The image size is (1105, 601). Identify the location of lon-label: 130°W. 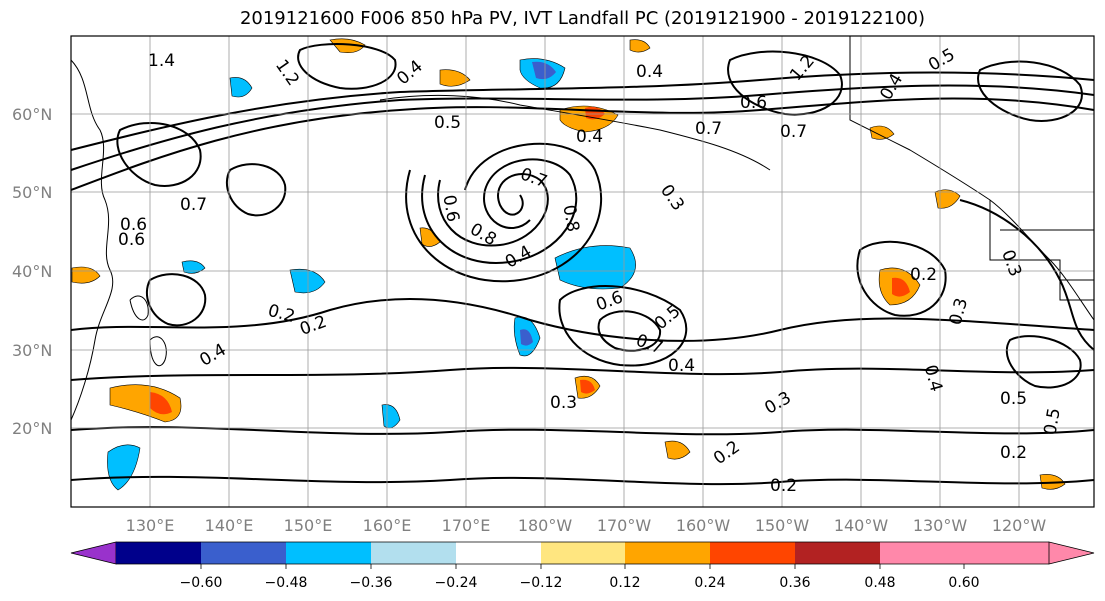
(940, 525).